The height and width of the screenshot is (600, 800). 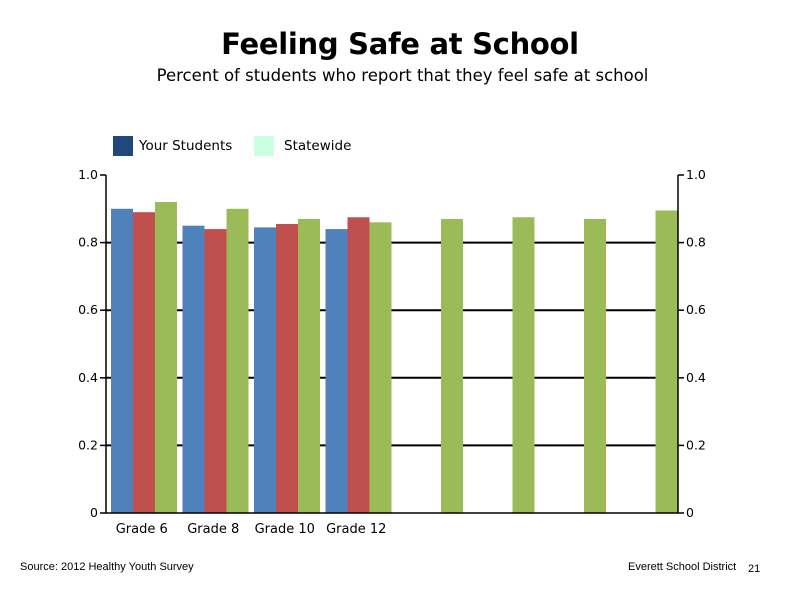 I want to click on y-tick-label-left: 0.8, so click(x=88, y=242).